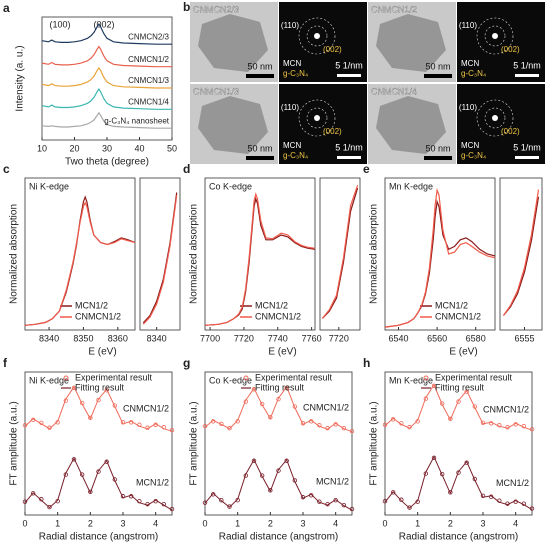 The width and height of the screenshot is (546, 548). Describe the element at coordinates (515, 523) in the screenshot. I see `x-tick-label: 4` at that location.